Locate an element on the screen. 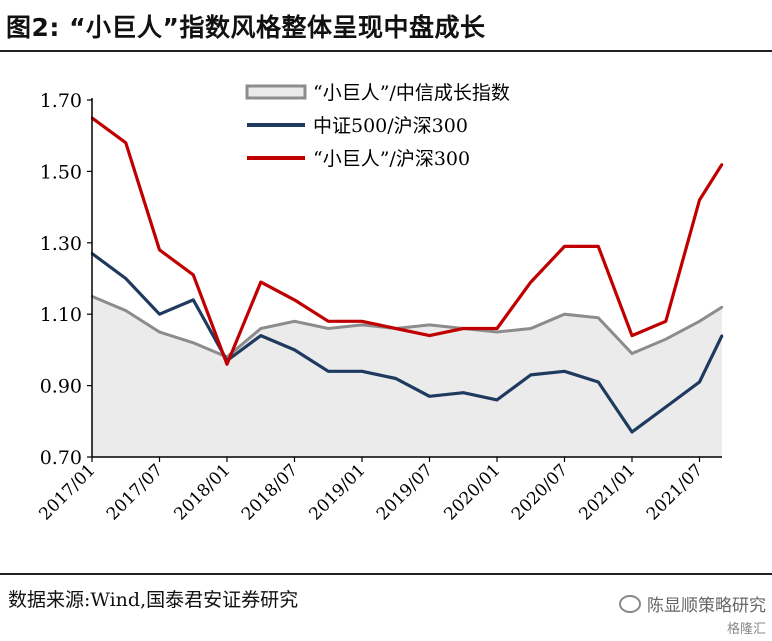 The image size is (772, 641). x-tick-label: 2019/07 is located at coordinates (405, 492).